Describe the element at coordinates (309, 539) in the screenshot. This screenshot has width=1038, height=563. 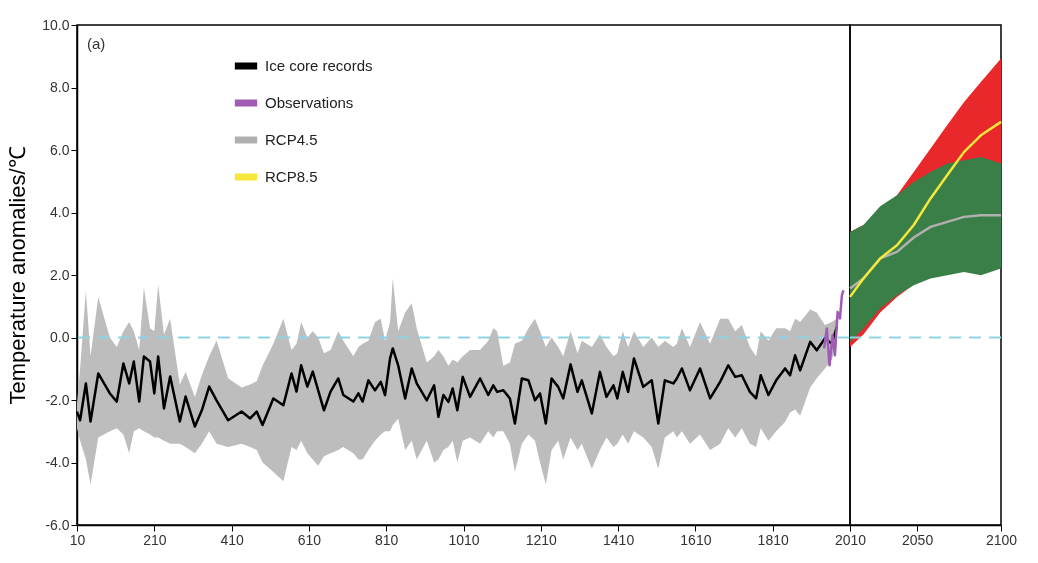
I see `x-tick-label: 610` at that location.